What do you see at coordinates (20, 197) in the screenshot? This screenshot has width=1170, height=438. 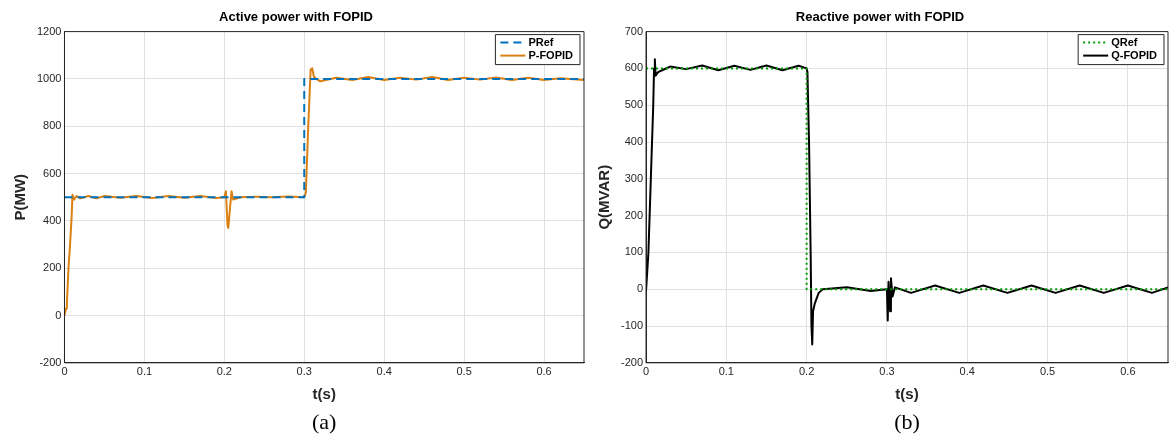 I see `y-axis-title: P(MW)` at bounding box center [20, 197].